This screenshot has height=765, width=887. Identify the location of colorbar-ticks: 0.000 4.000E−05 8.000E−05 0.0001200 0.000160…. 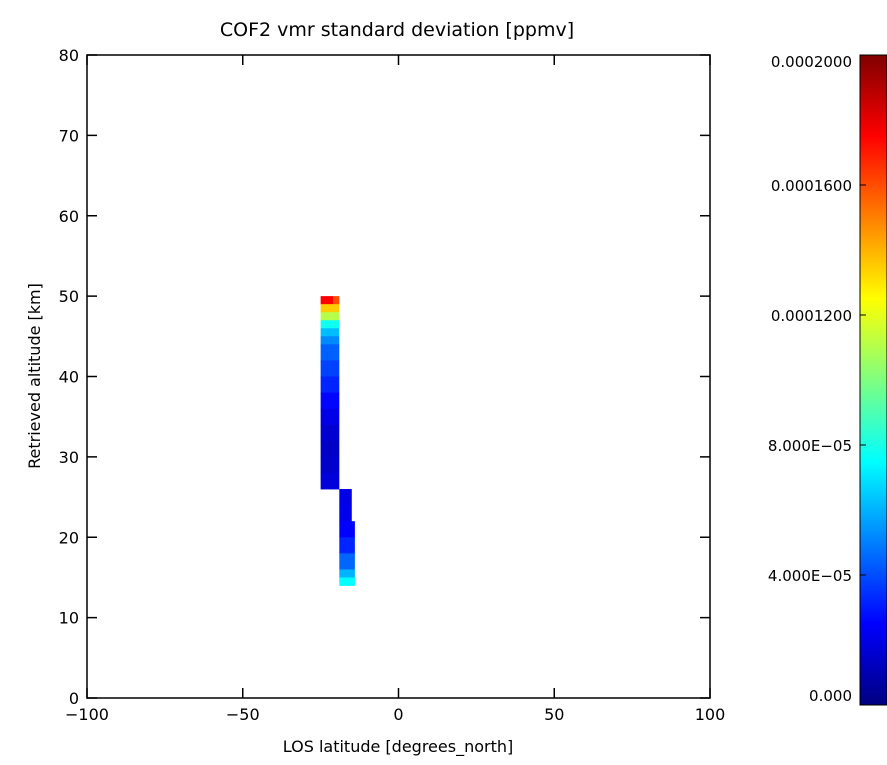
(817, 379).